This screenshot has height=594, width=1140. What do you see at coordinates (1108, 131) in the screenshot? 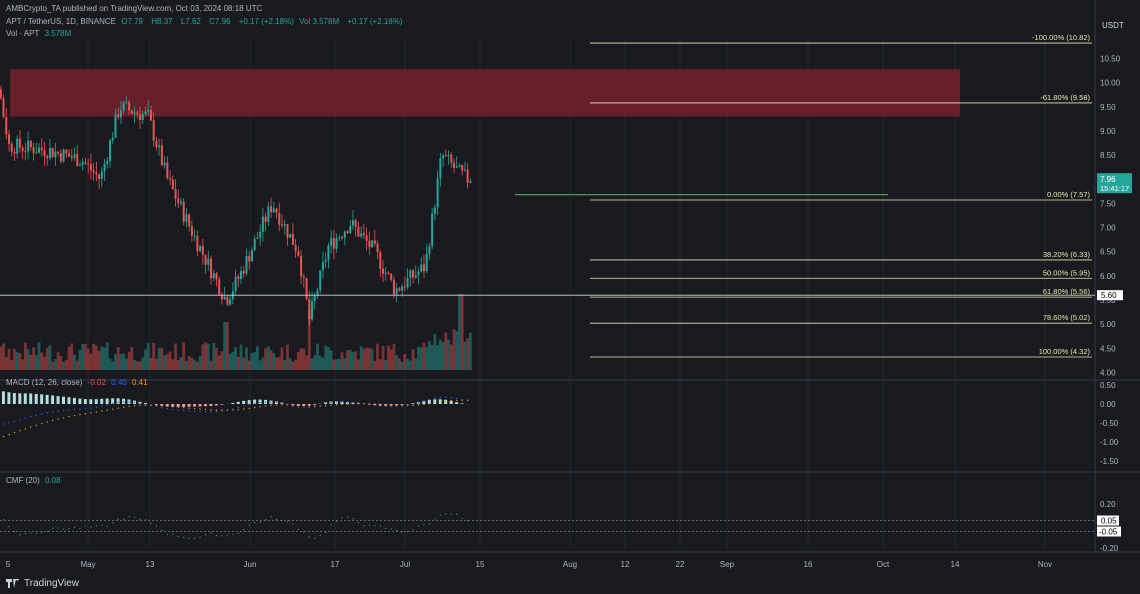
I see `price-tick: 9.00` at bounding box center [1108, 131].